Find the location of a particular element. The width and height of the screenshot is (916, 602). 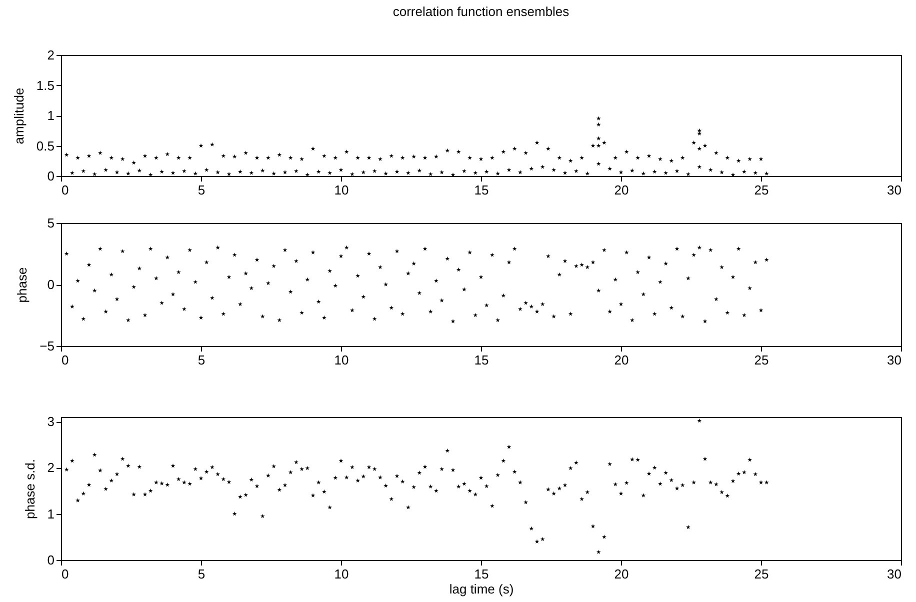

y-tick-label: −5 is located at coordinates (47, 346).